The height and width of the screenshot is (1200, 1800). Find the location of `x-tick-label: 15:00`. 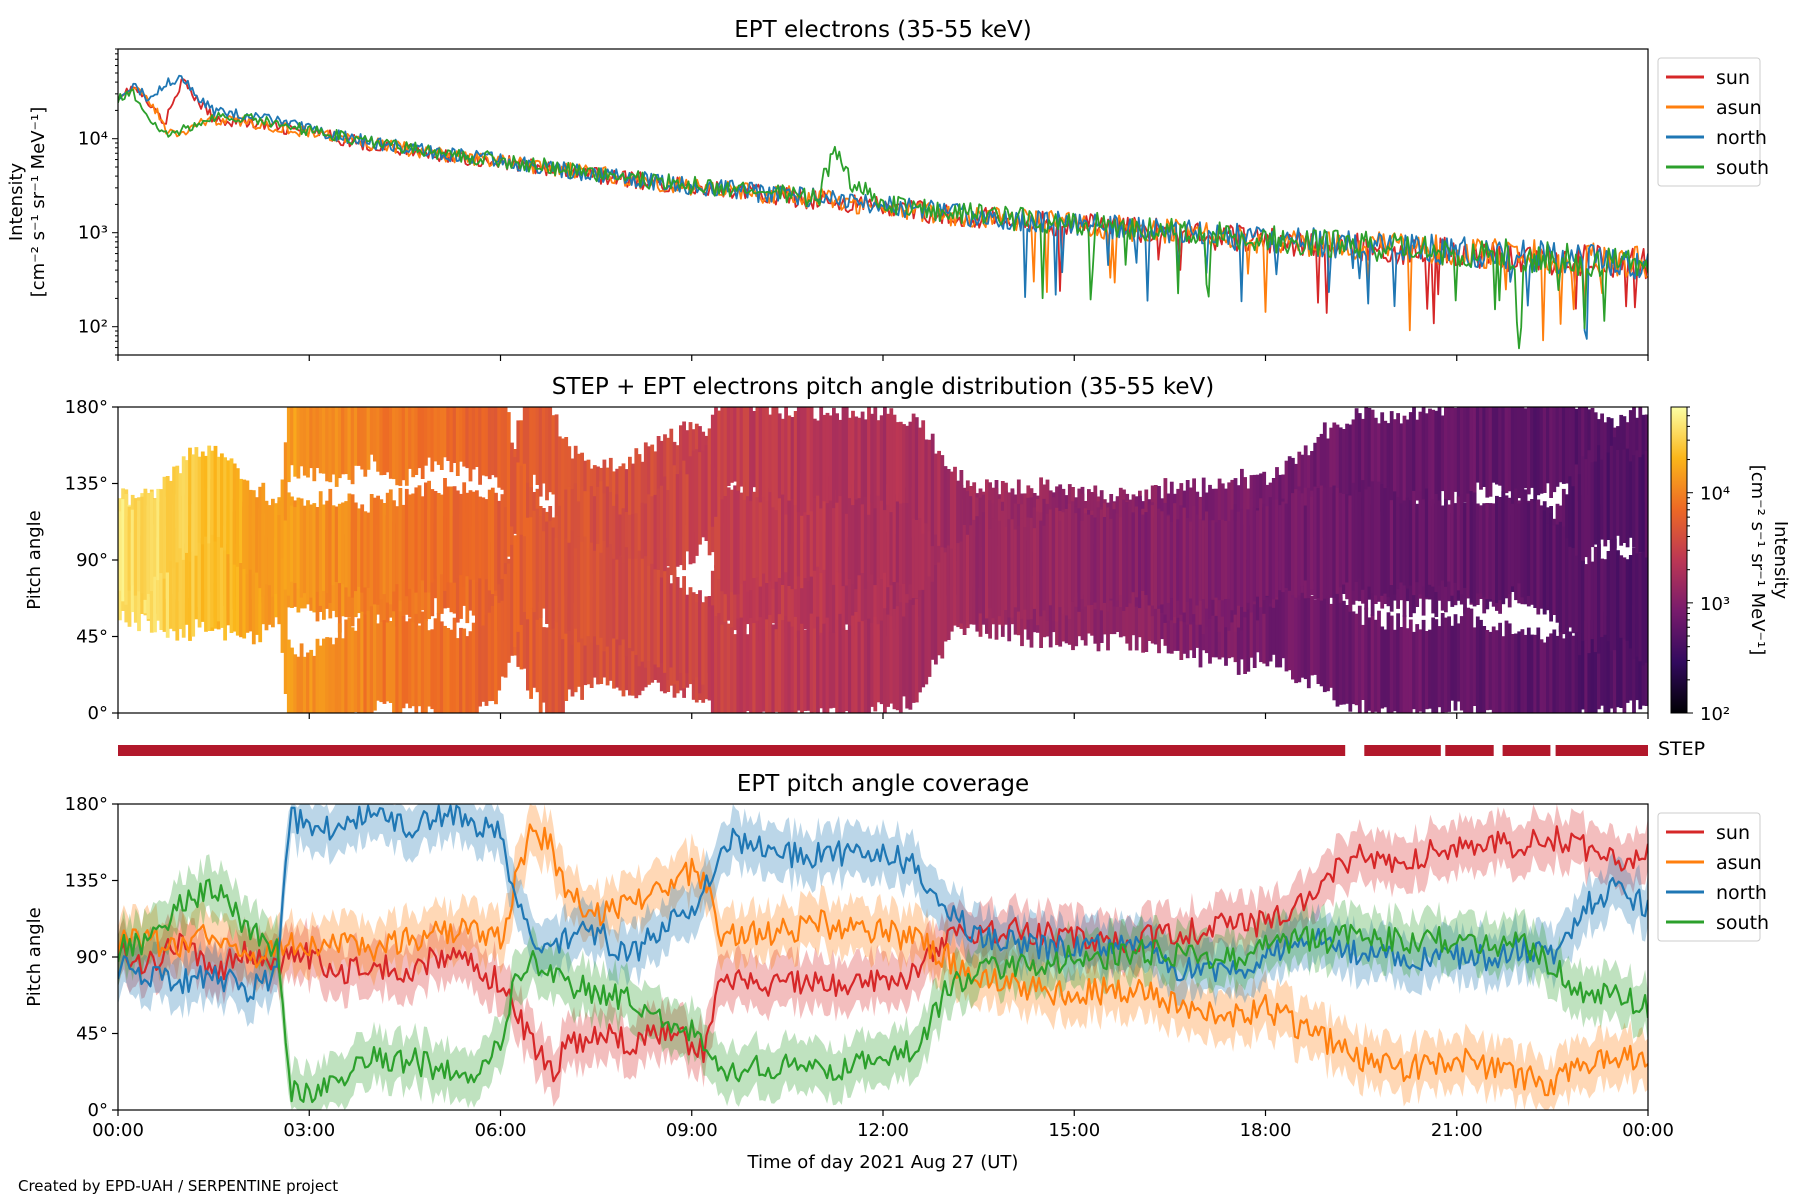

x-tick-label: 15:00 is located at coordinates (1074, 1130).